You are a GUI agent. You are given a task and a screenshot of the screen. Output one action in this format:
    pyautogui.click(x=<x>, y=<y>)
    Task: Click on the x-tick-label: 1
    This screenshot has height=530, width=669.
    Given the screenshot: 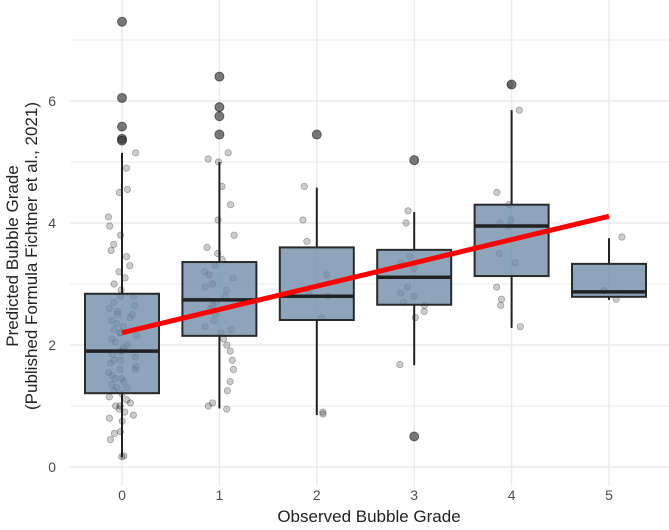 What is the action you would take?
    pyautogui.click(x=220, y=495)
    